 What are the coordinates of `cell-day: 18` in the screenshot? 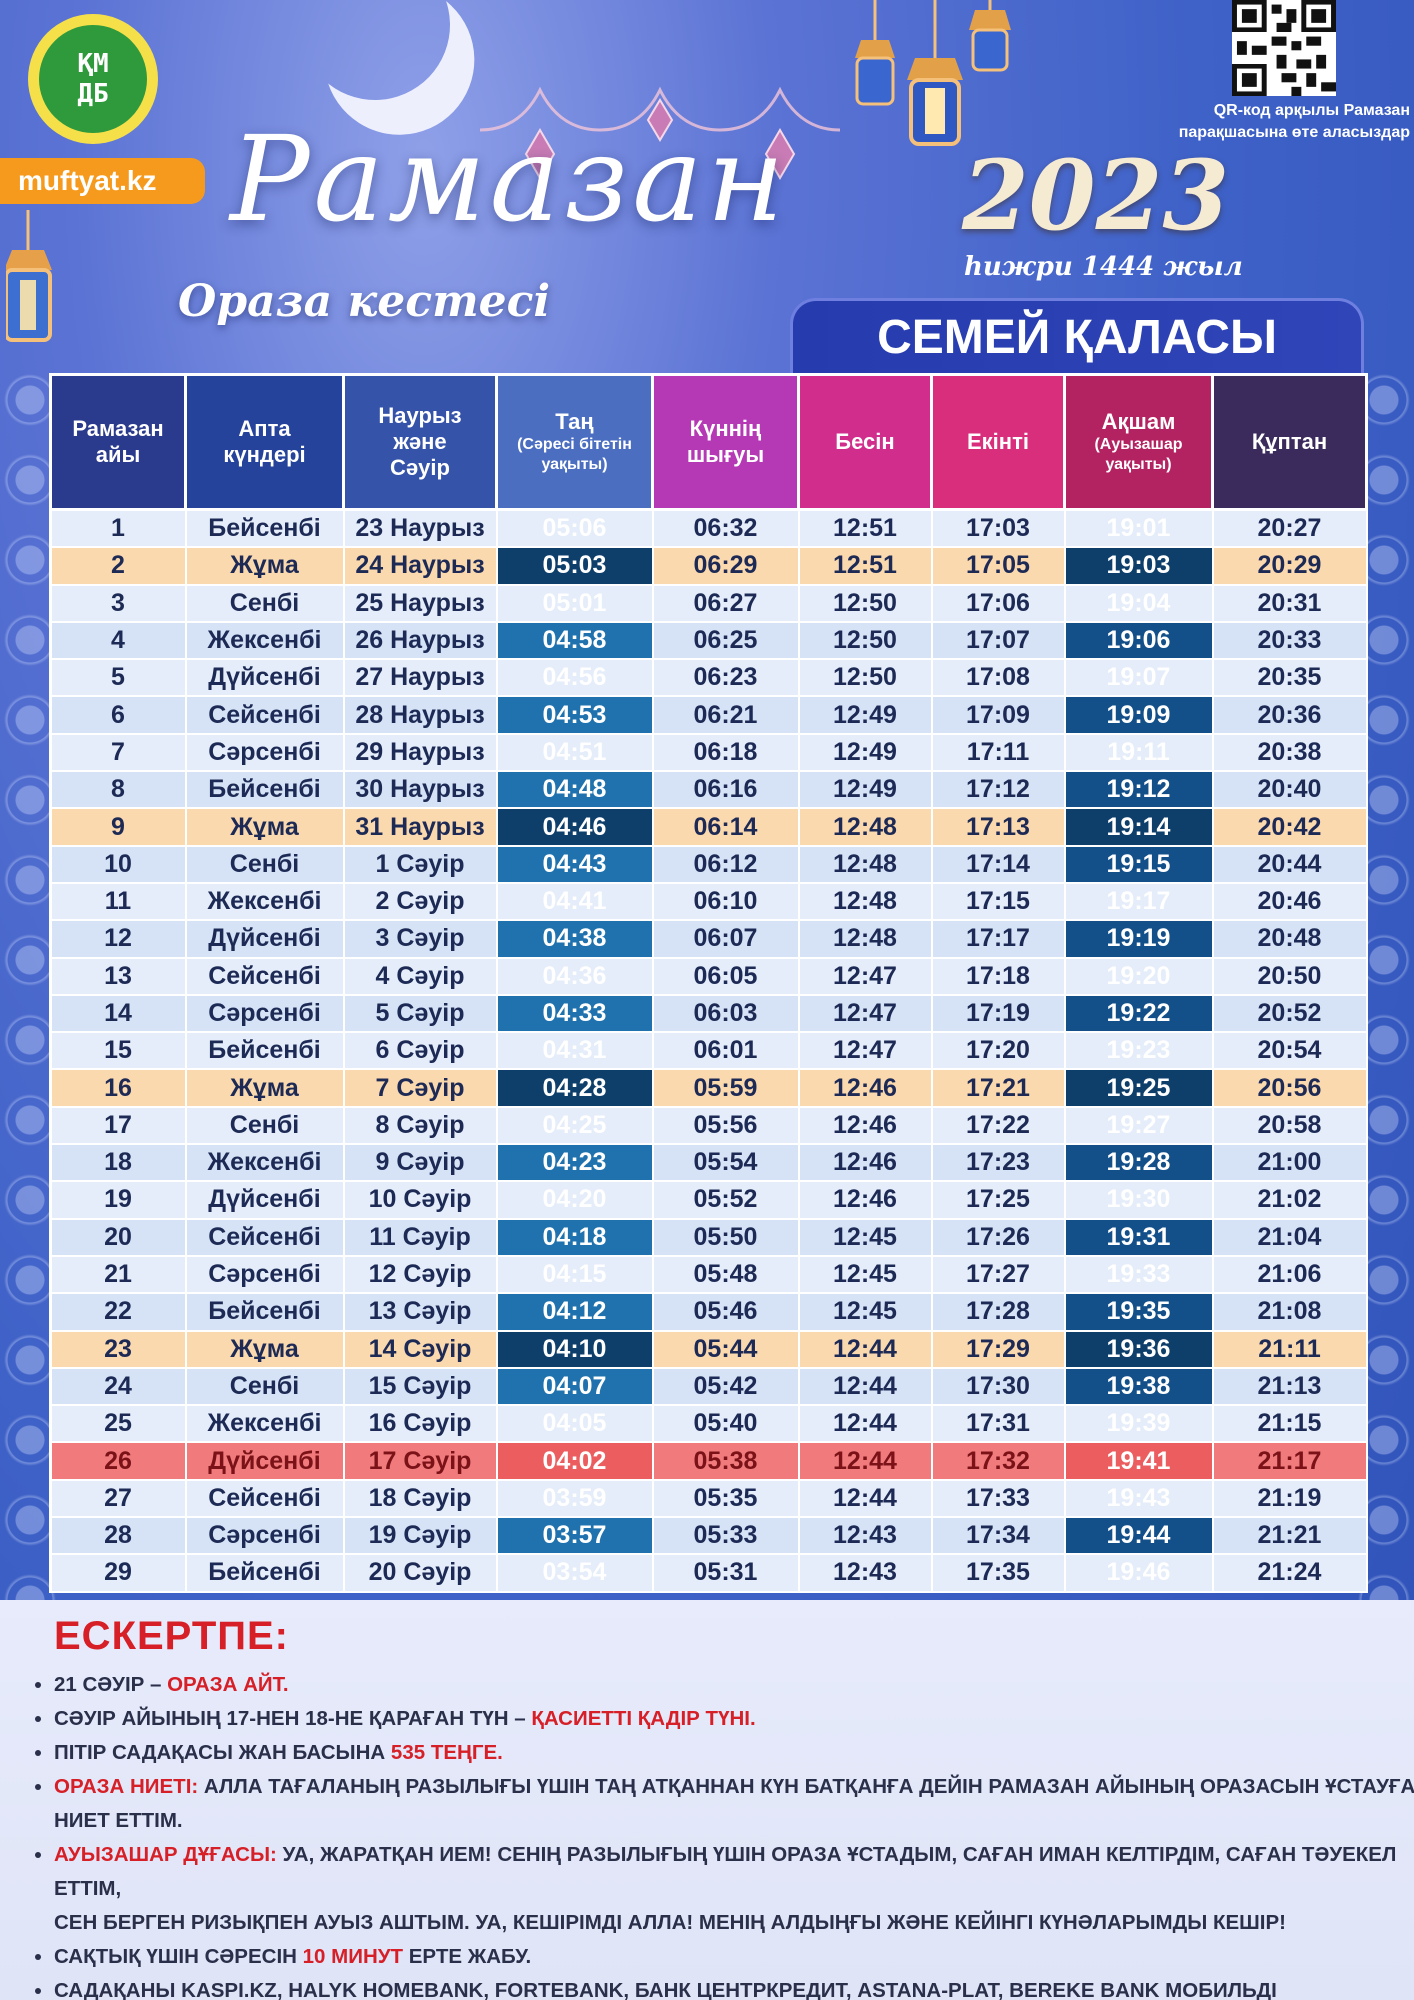 It's located at (118, 1163).